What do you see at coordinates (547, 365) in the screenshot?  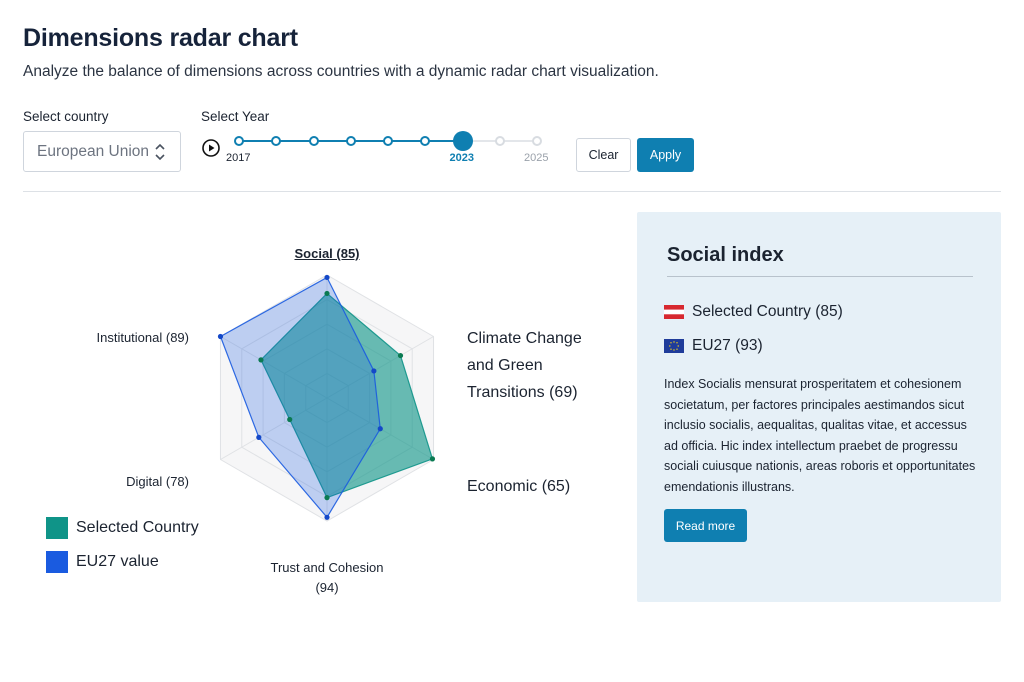 I see `radar-axis-label-climate-change-and-green-transitions: Climate Change and Green Transitions (69)` at bounding box center [547, 365].